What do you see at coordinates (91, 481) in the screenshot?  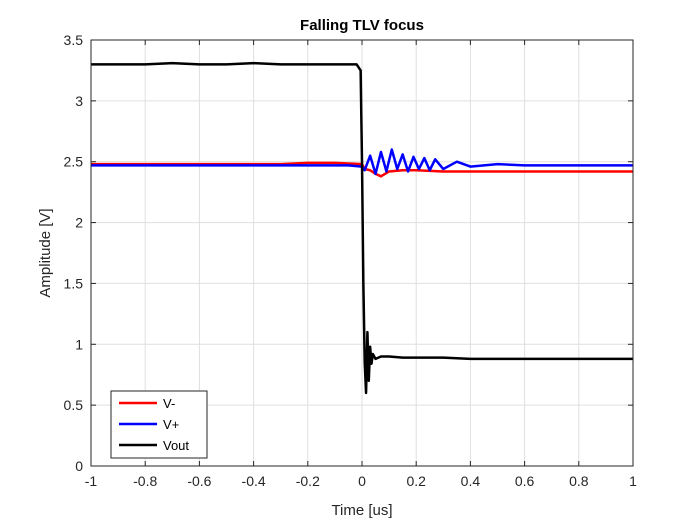 I see `x-tick-label: -1` at bounding box center [91, 481].